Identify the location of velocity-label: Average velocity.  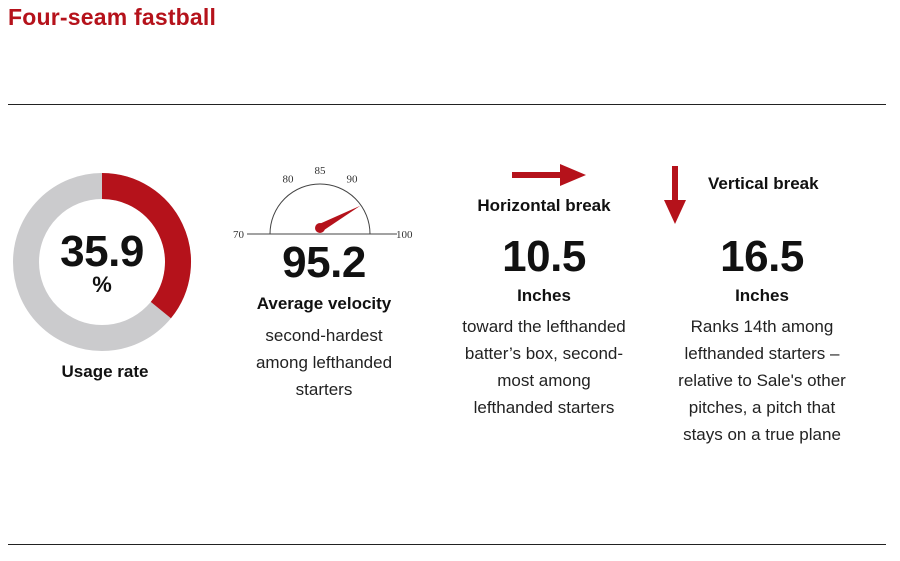
(324, 303).